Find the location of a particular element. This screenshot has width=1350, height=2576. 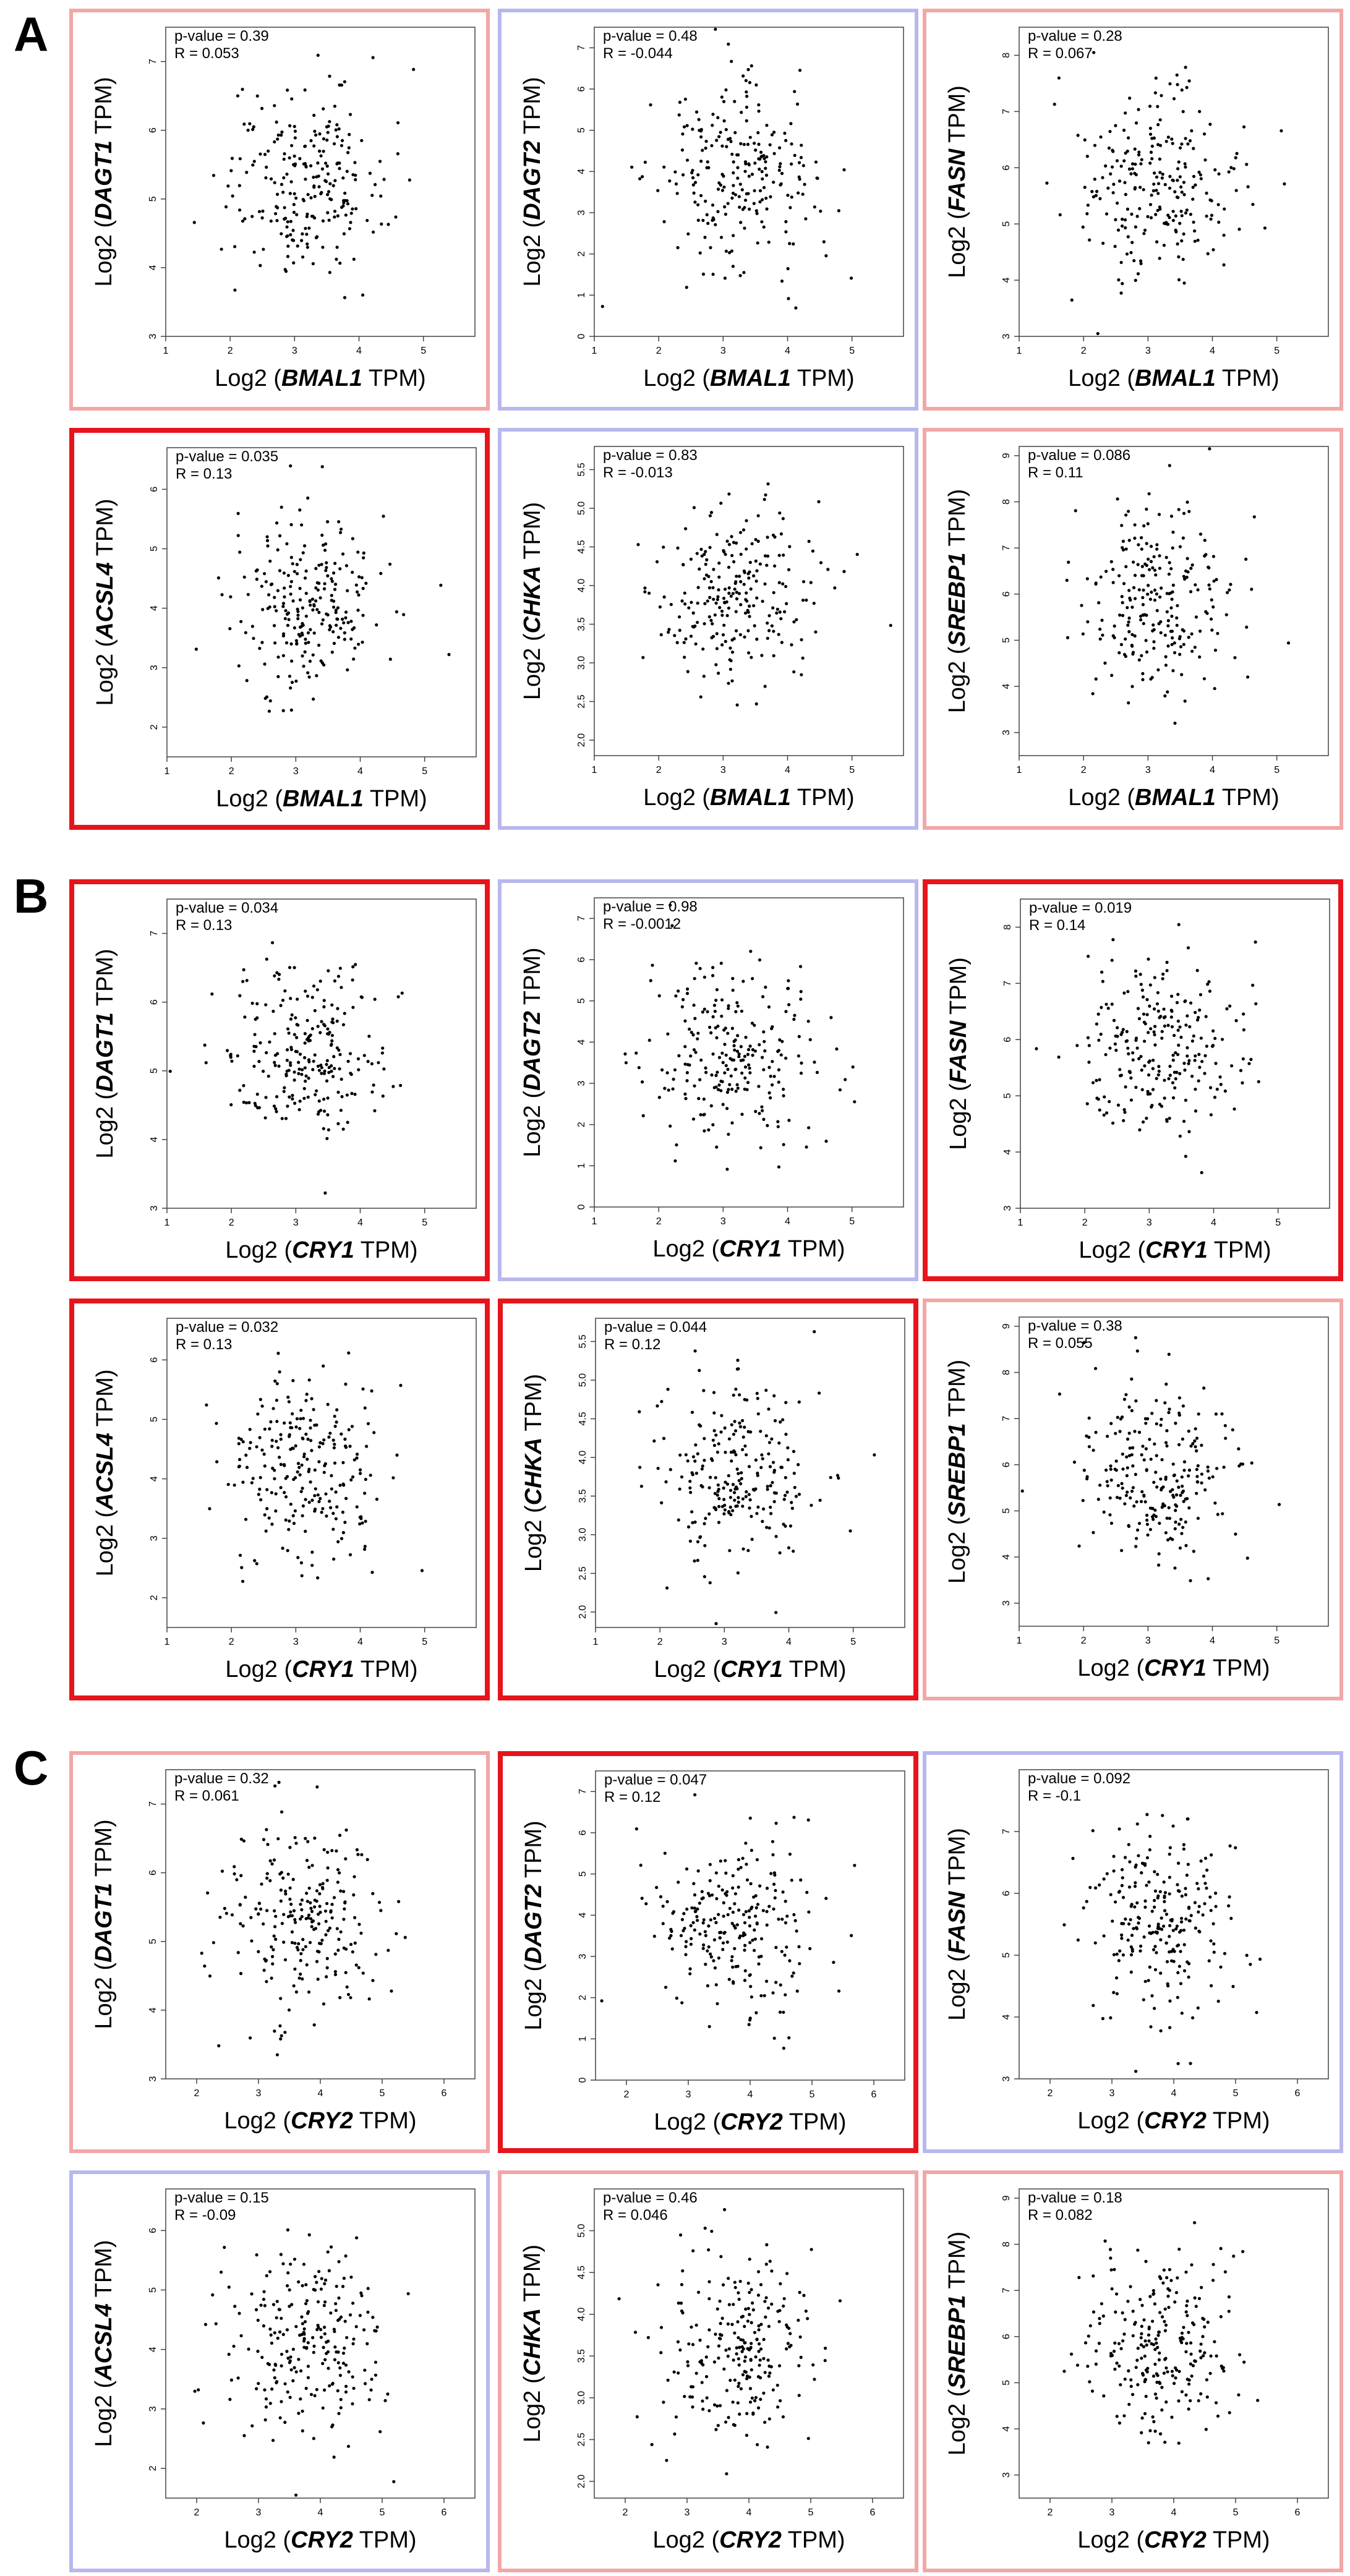

y-axis-label: Log2 (DAGT1 TPM) is located at coordinates (104, 1924).